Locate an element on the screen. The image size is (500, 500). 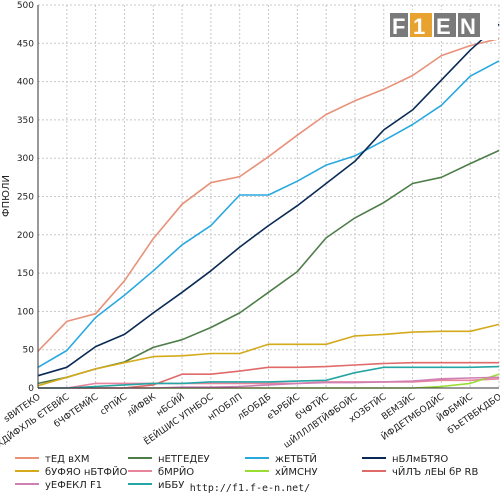
legend-label: тЕД вХМ is located at coordinates (67, 459).